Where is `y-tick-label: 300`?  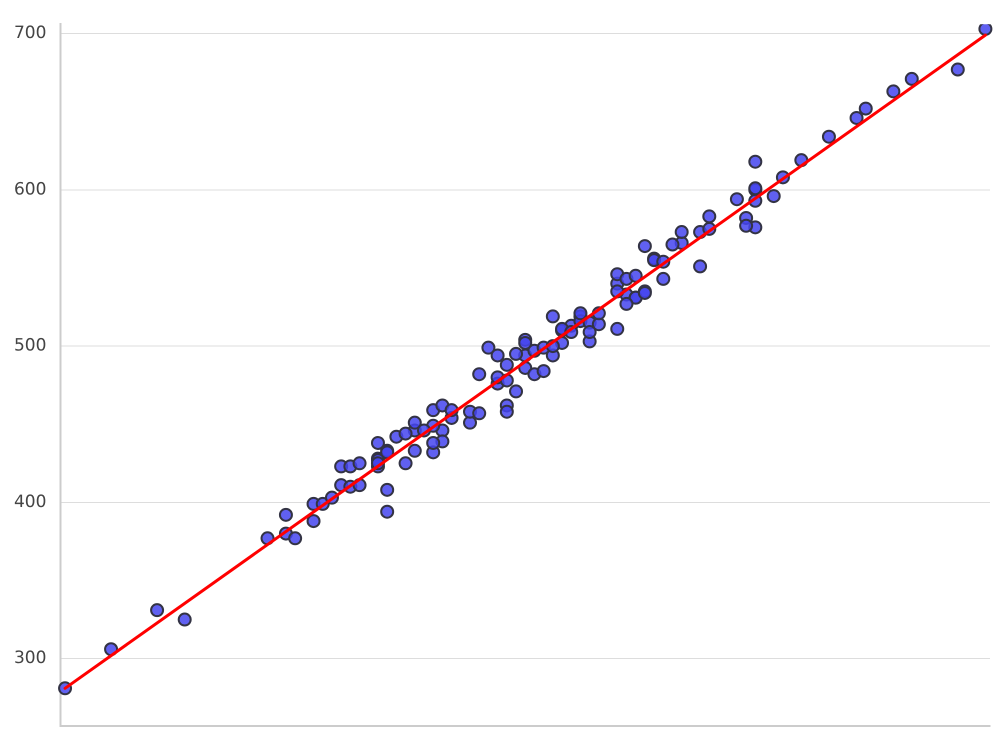 y-tick-label: 300 is located at coordinates (30, 658).